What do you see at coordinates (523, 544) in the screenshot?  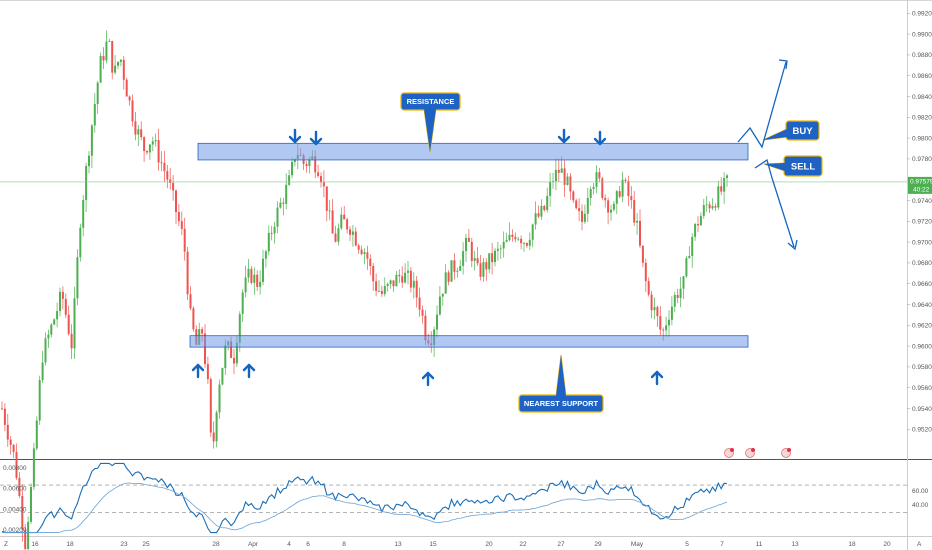 I see `x-tick-label: 22` at bounding box center [523, 544].